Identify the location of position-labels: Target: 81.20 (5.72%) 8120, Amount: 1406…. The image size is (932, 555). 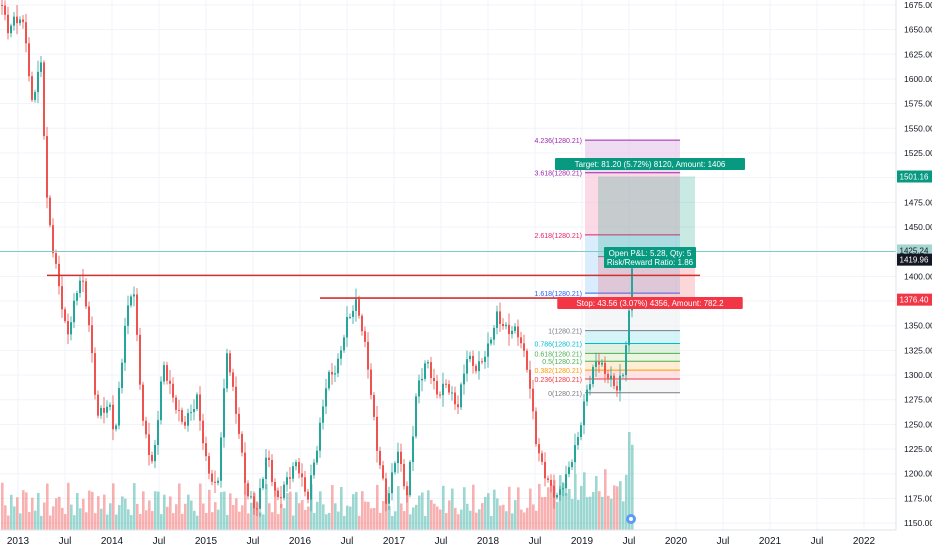
(650, 233).